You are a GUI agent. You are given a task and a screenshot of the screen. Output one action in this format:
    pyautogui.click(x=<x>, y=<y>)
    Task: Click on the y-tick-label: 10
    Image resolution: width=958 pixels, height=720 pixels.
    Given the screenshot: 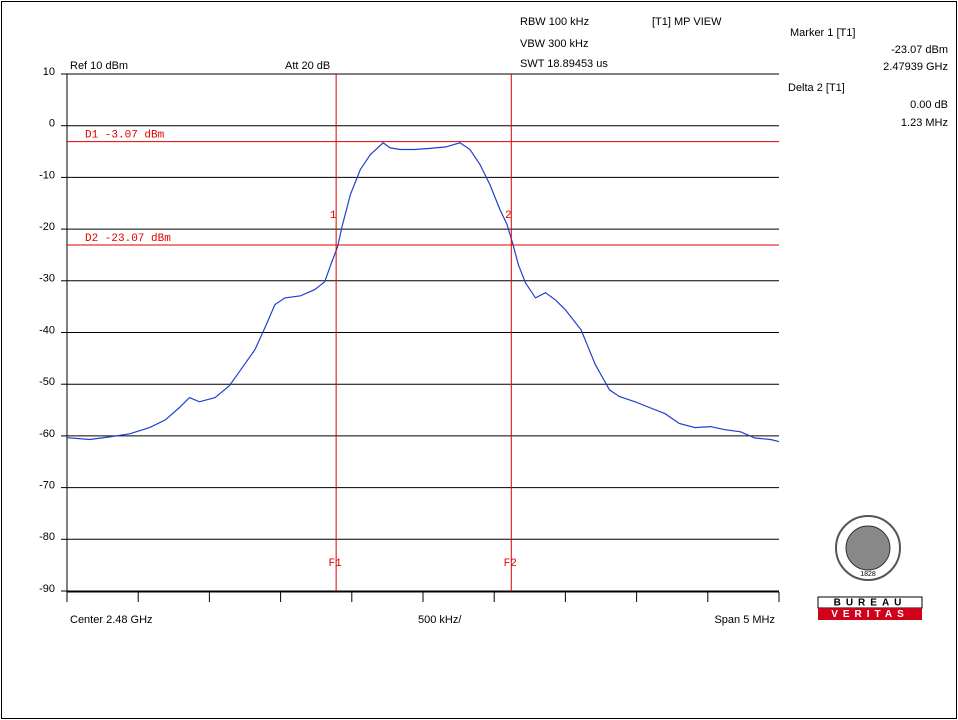 What is the action you would take?
    pyautogui.click(x=49, y=72)
    